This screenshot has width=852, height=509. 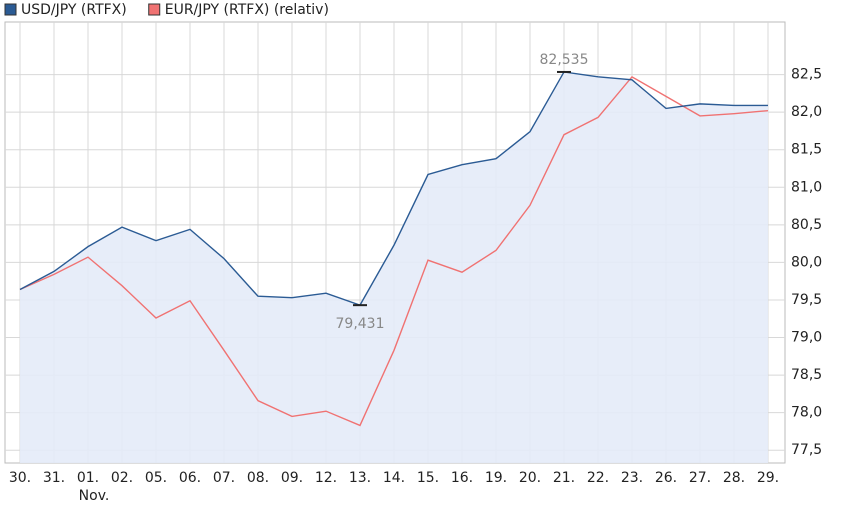 What do you see at coordinates (806, 75) in the screenshot?
I see `y-tick-label: 82,5` at bounding box center [806, 75].